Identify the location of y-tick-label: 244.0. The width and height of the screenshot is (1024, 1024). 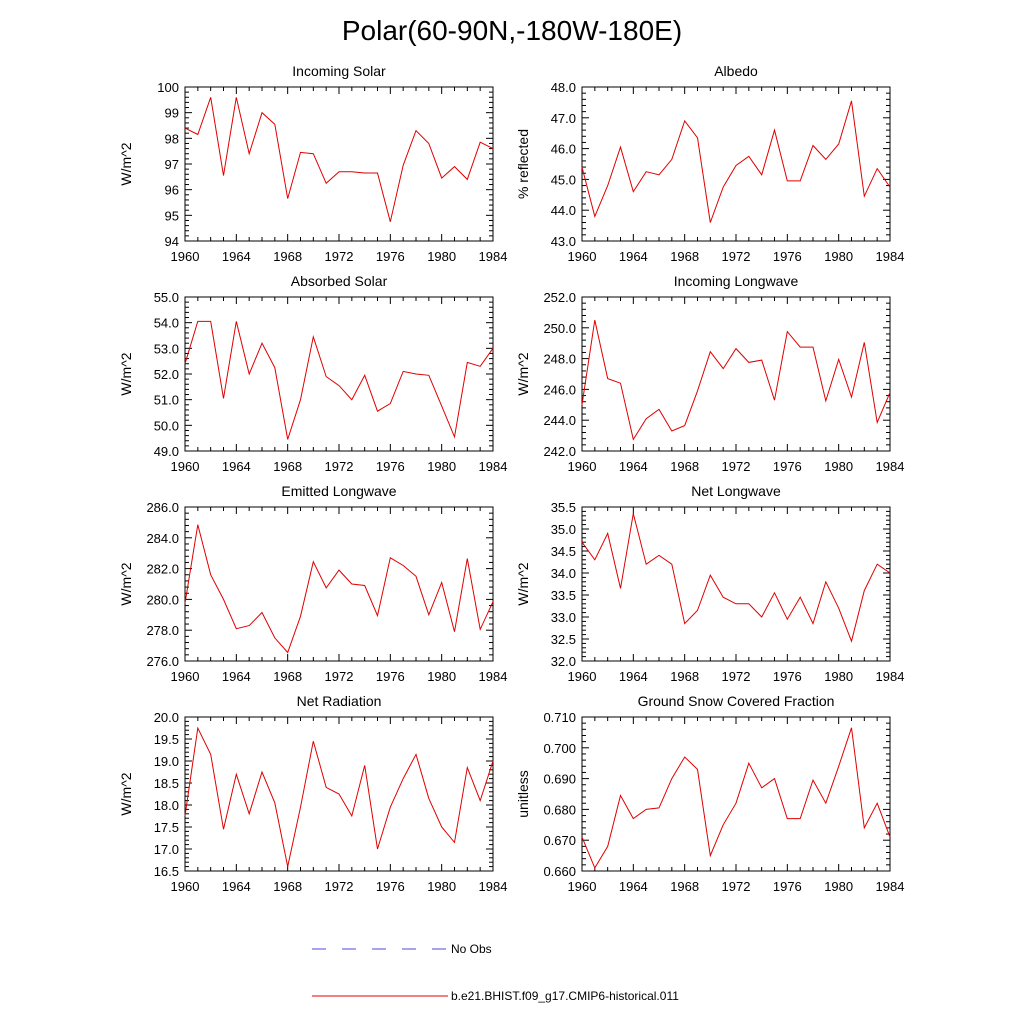
(559, 420).